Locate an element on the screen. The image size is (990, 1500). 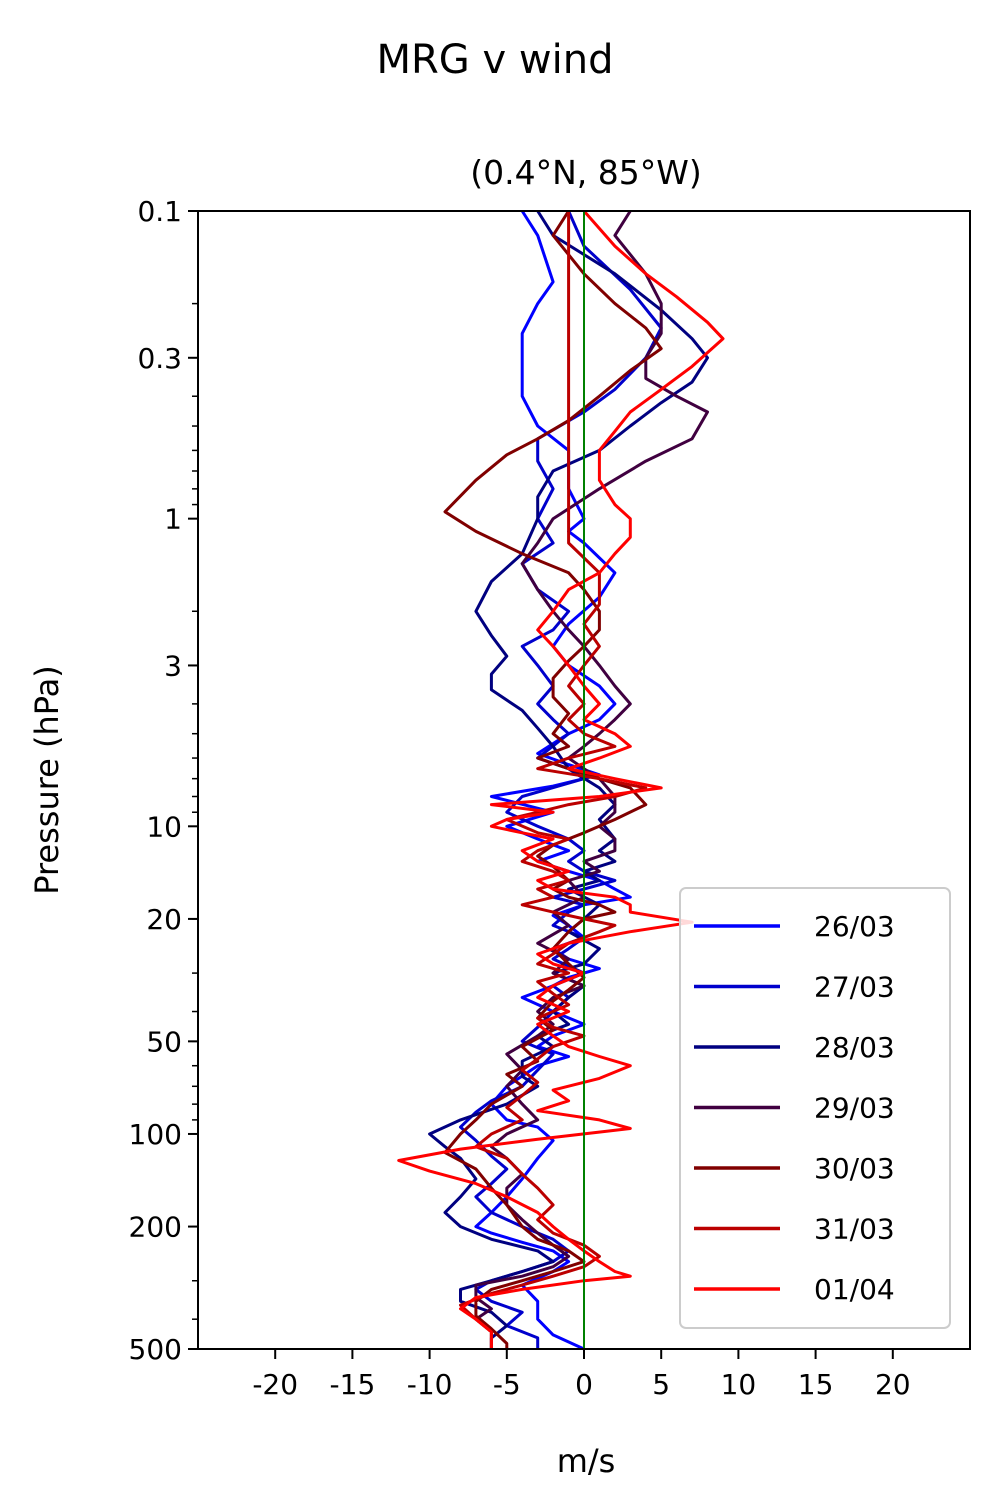
y-tick-label: 0.1 is located at coordinates (159, 211).